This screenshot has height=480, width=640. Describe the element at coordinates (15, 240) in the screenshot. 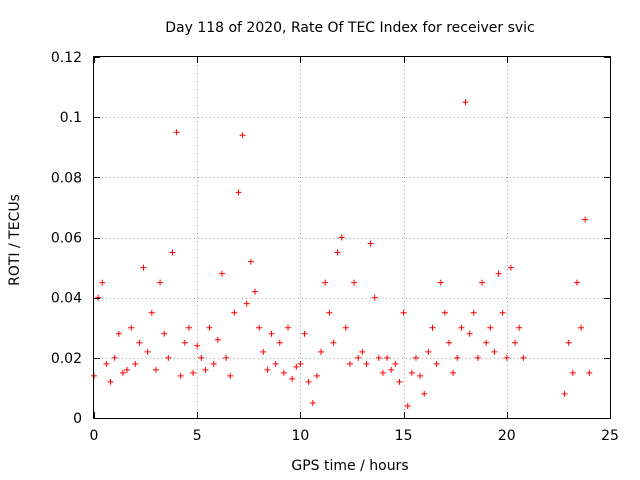

I see `y-axis-label: ROTI / TECUs` at that location.